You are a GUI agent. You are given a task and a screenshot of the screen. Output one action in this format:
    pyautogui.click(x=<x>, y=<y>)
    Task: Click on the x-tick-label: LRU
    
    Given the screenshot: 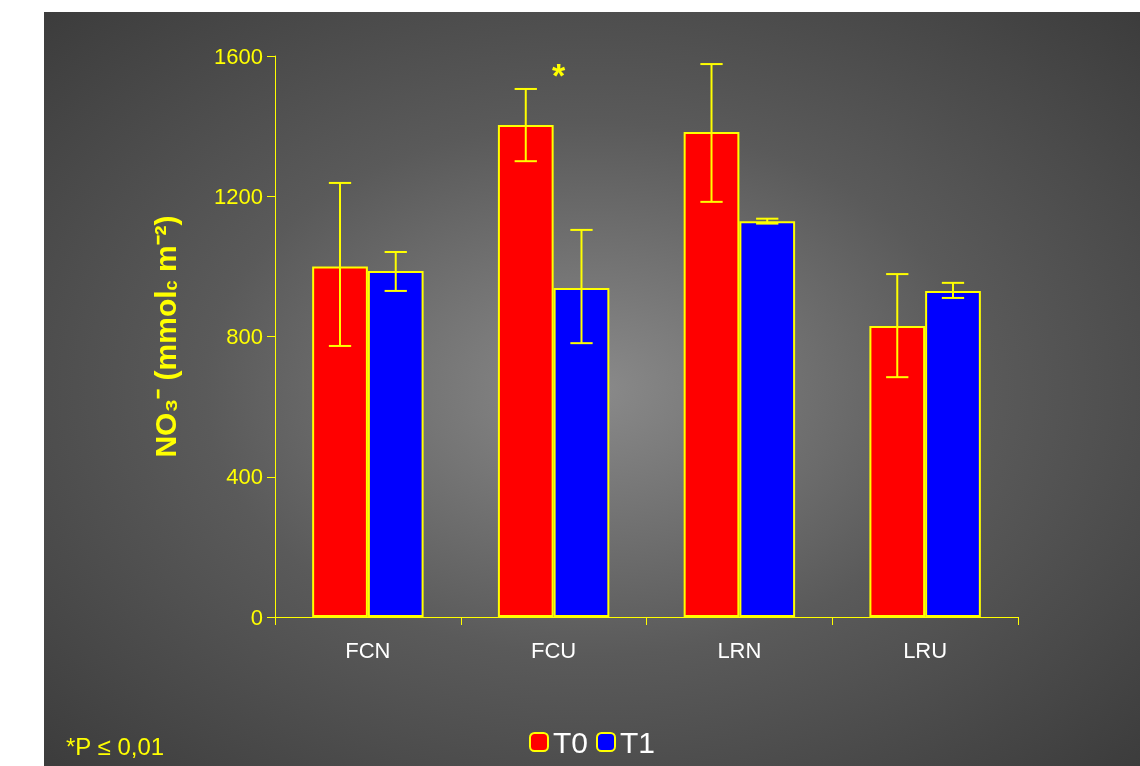 What is the action you would take?
    pyautogui.click(x=925, y=650)
    